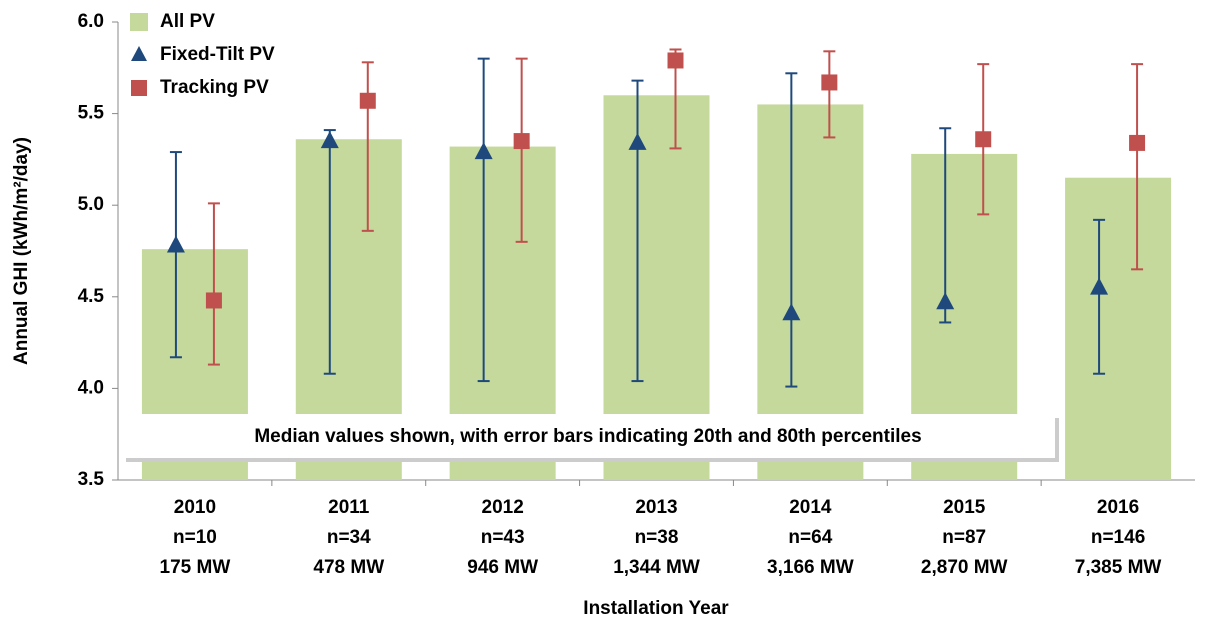  What do you see at coordinates (964, 537) in the screenshot?
I see `x-tick-count: n=87` at bounding box center [964, 537].